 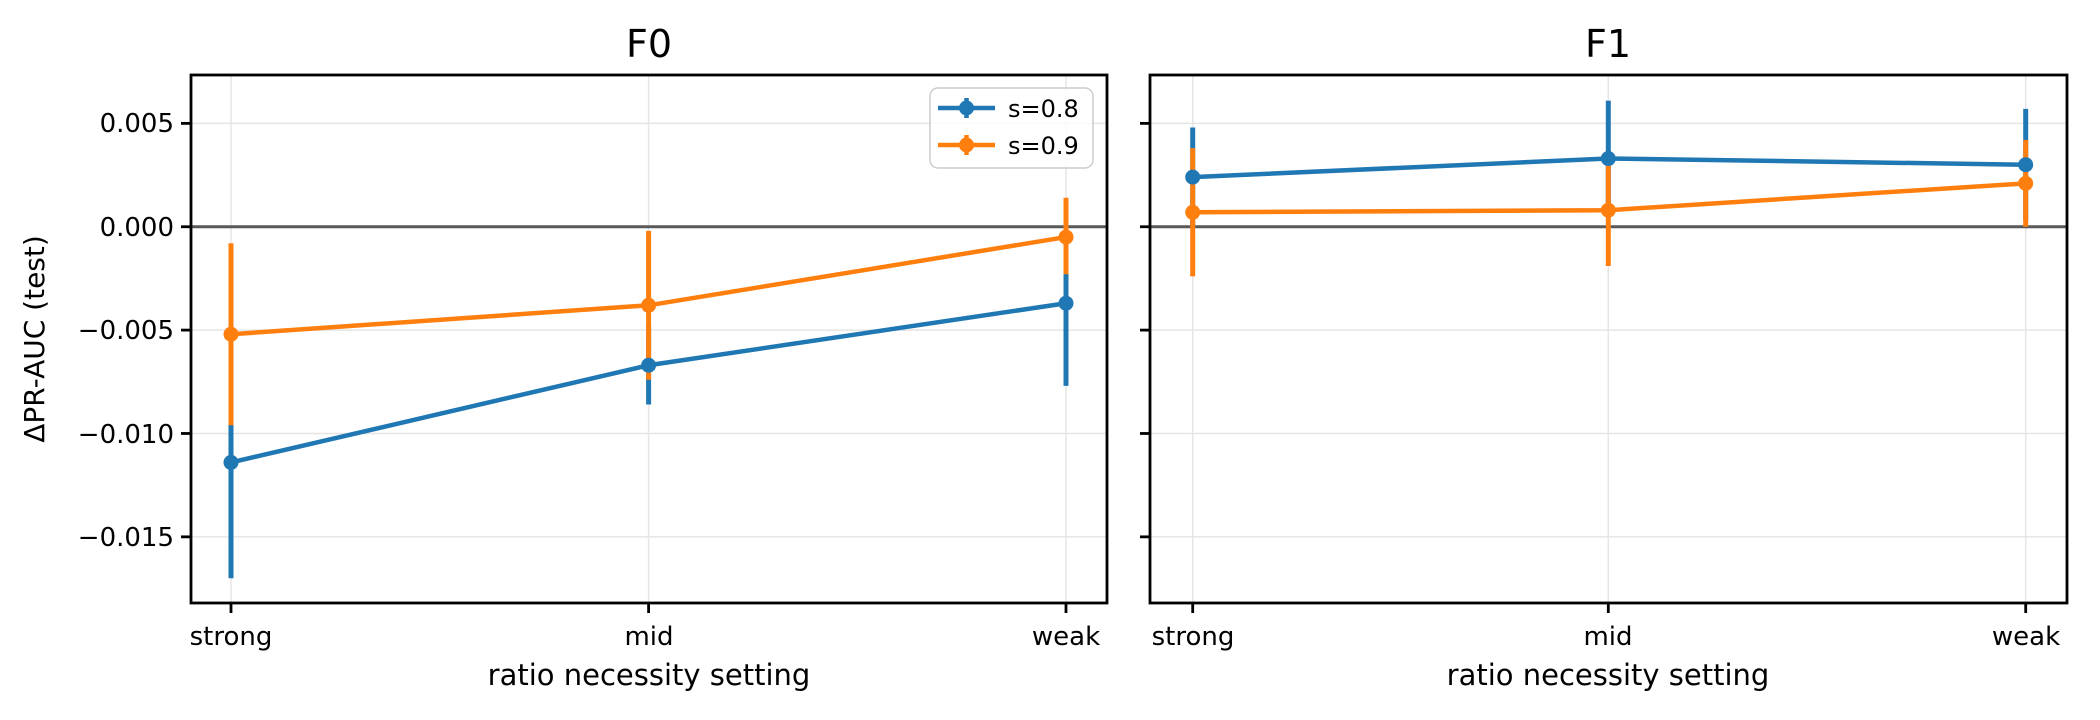 What do you see at coordinates (137, 228) in the screenshot?
I see `y-tick-label: 0.000` at bounding box center [137, 228].